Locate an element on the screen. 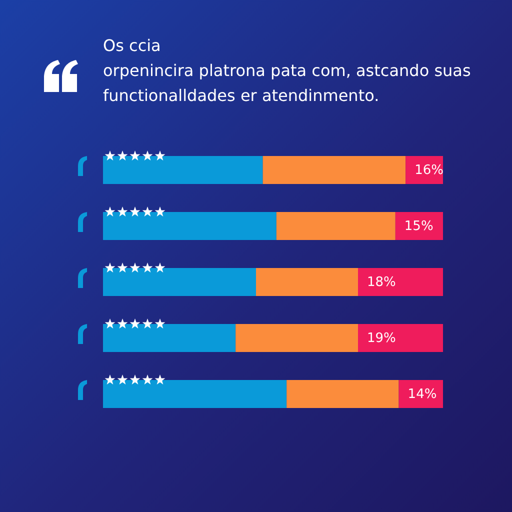 The height and width of the screenshot is (512, 512). annotation: 14% is located at coordinates (422, 394).